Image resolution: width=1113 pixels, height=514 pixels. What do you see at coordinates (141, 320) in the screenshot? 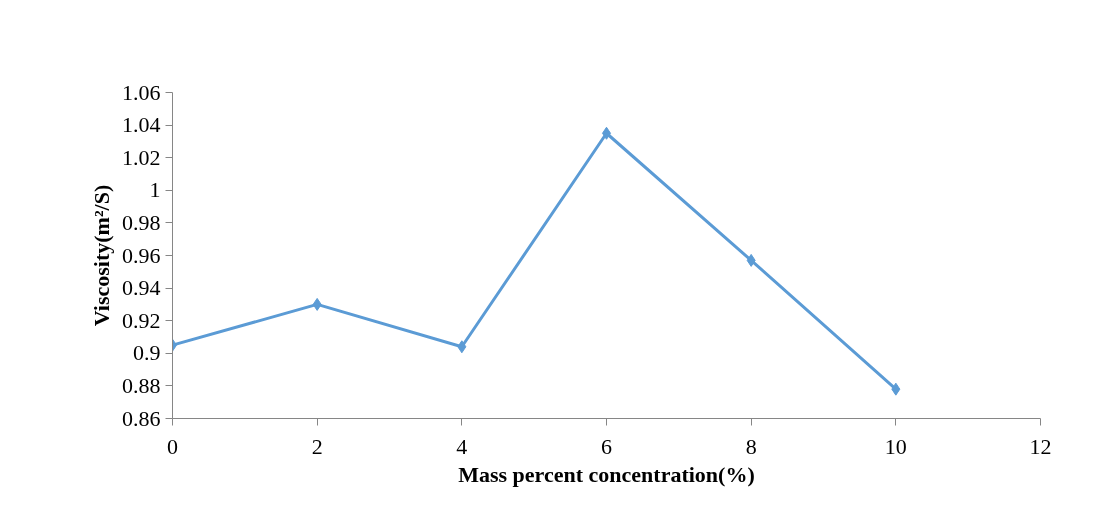
I see `y-tick-label: 0.92` at bounding box center [141, 320].